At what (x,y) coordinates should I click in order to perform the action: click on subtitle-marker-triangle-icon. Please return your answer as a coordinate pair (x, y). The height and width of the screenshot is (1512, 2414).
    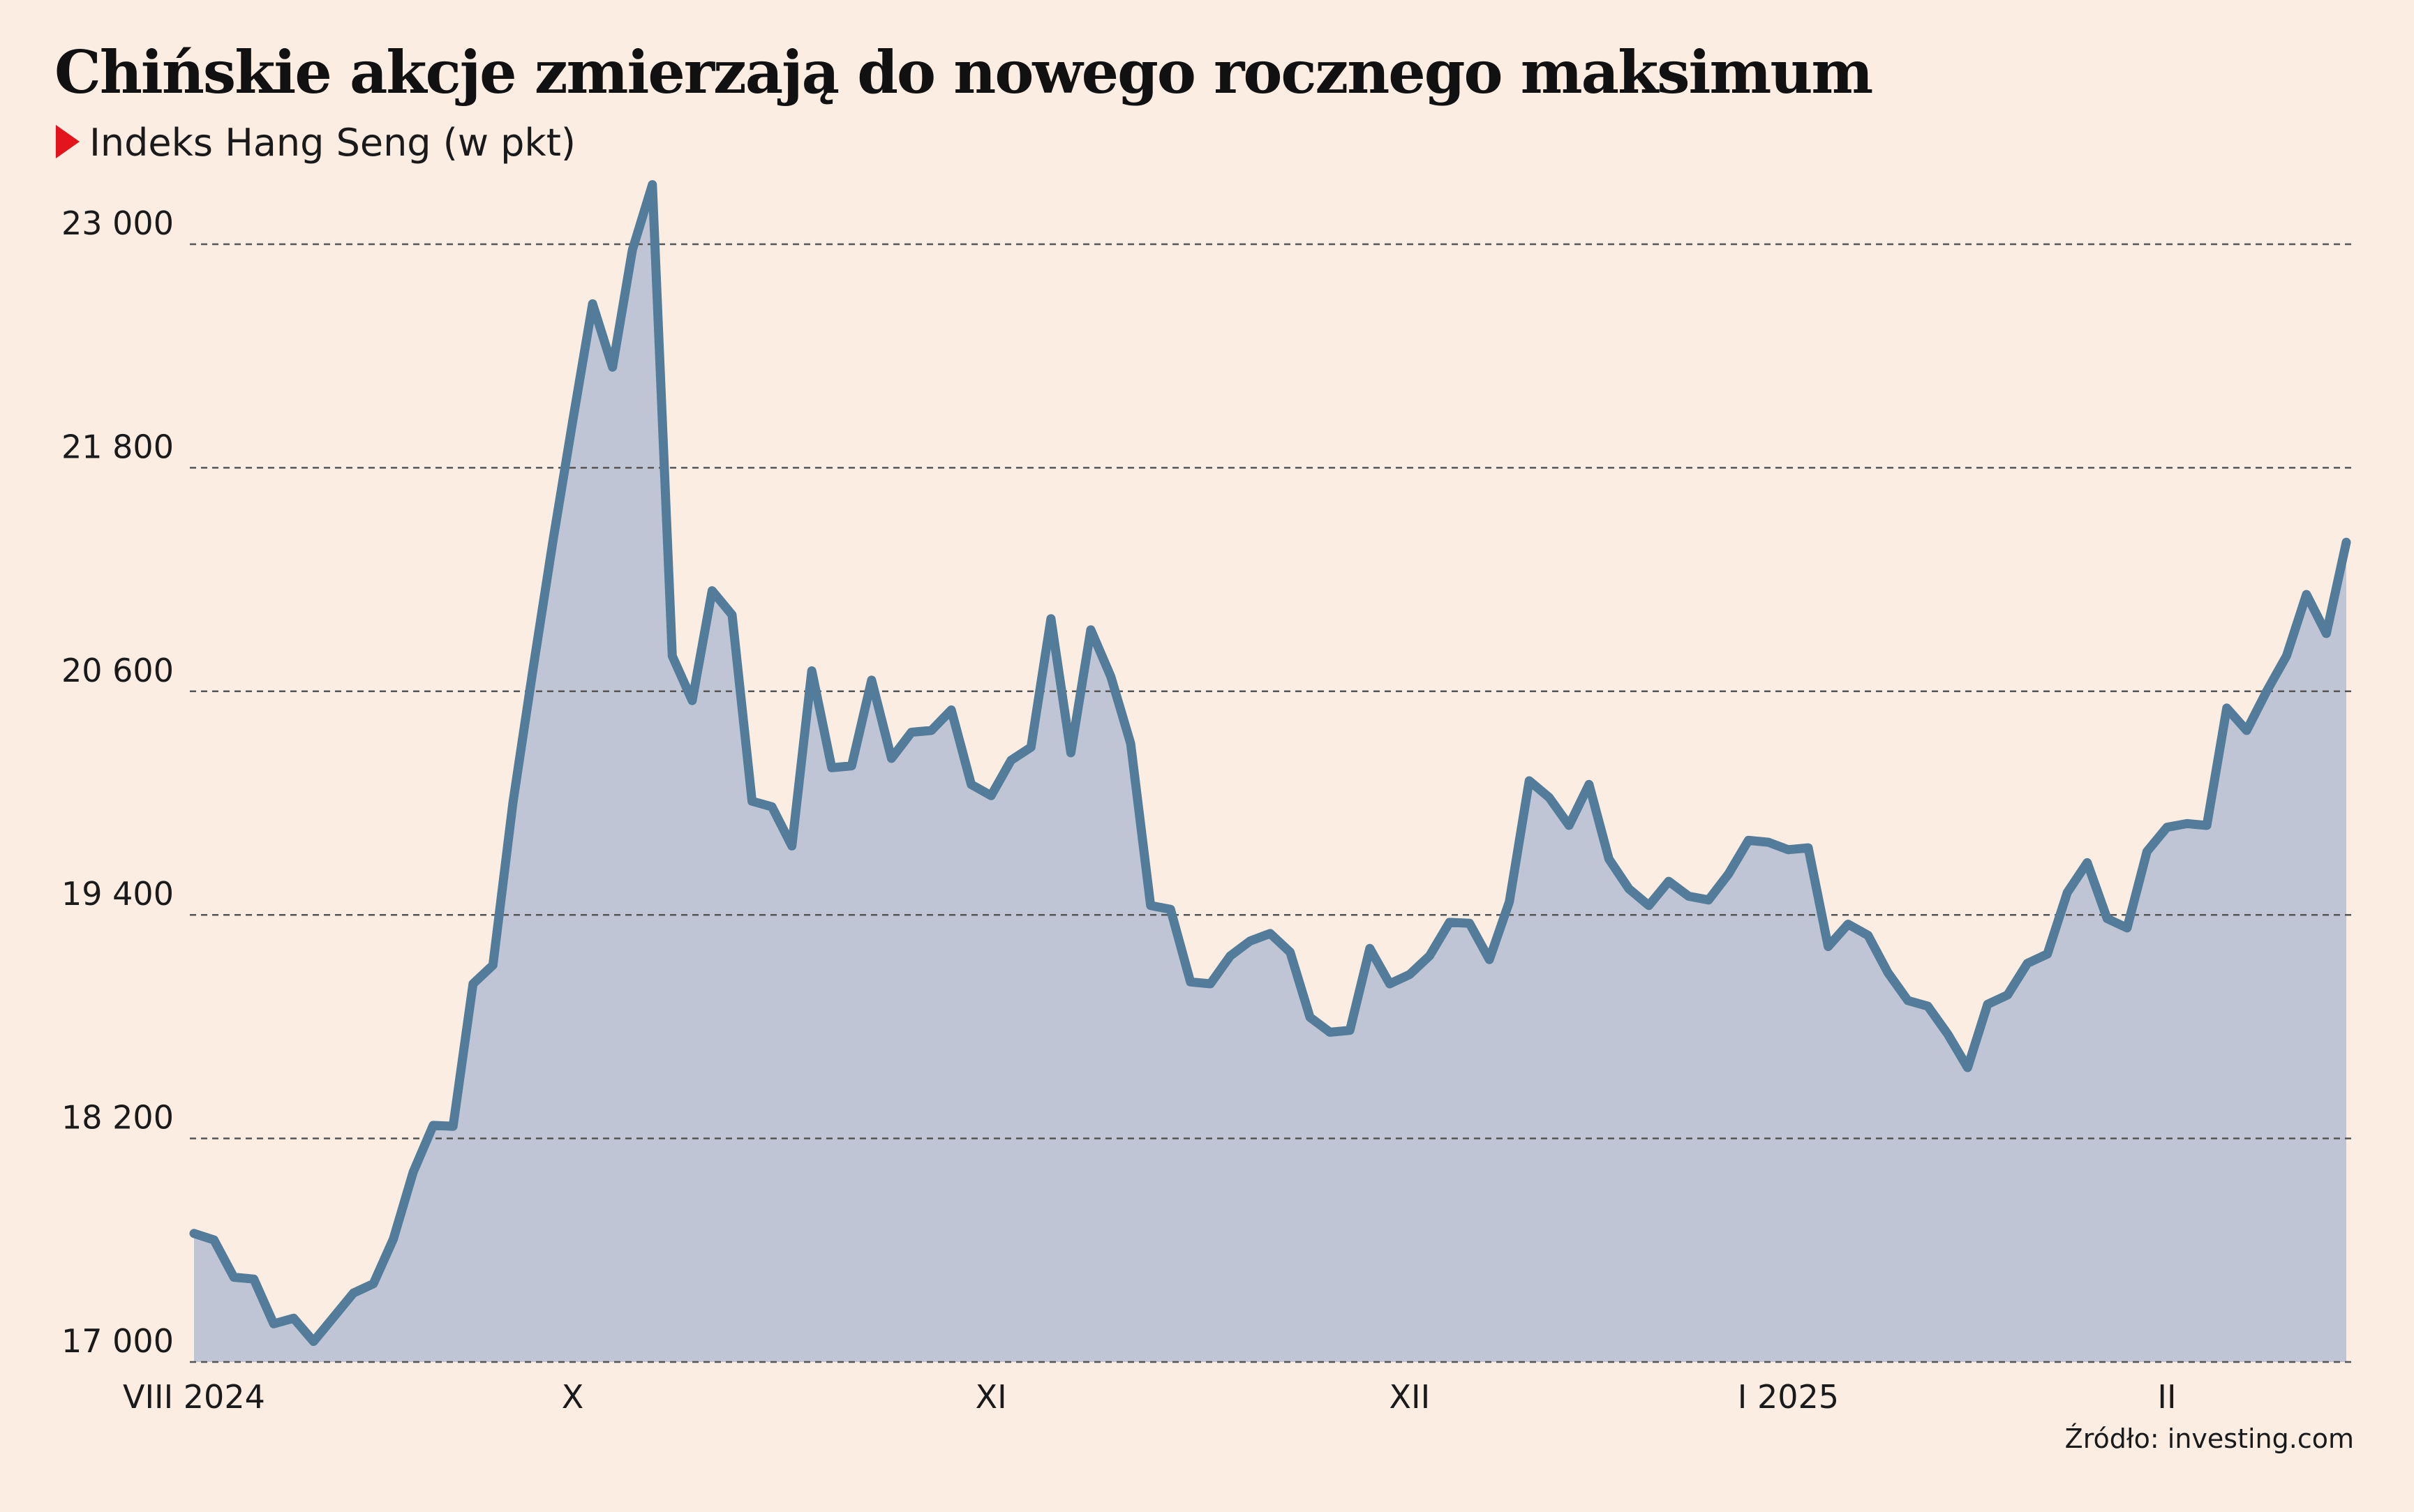
    Looking at the image, I should click on (68, 141).